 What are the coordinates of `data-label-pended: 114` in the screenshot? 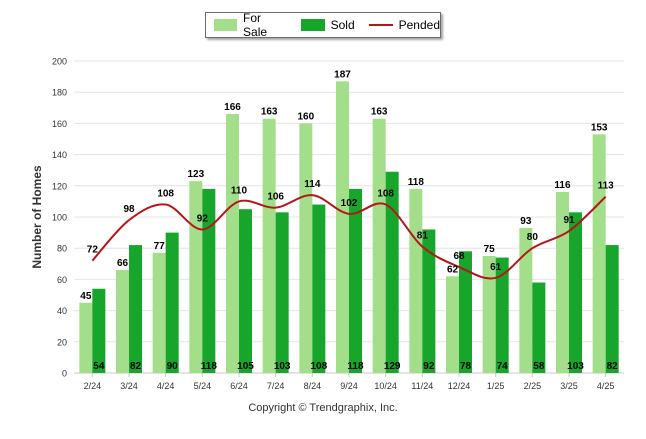 It's located at (312, 184).